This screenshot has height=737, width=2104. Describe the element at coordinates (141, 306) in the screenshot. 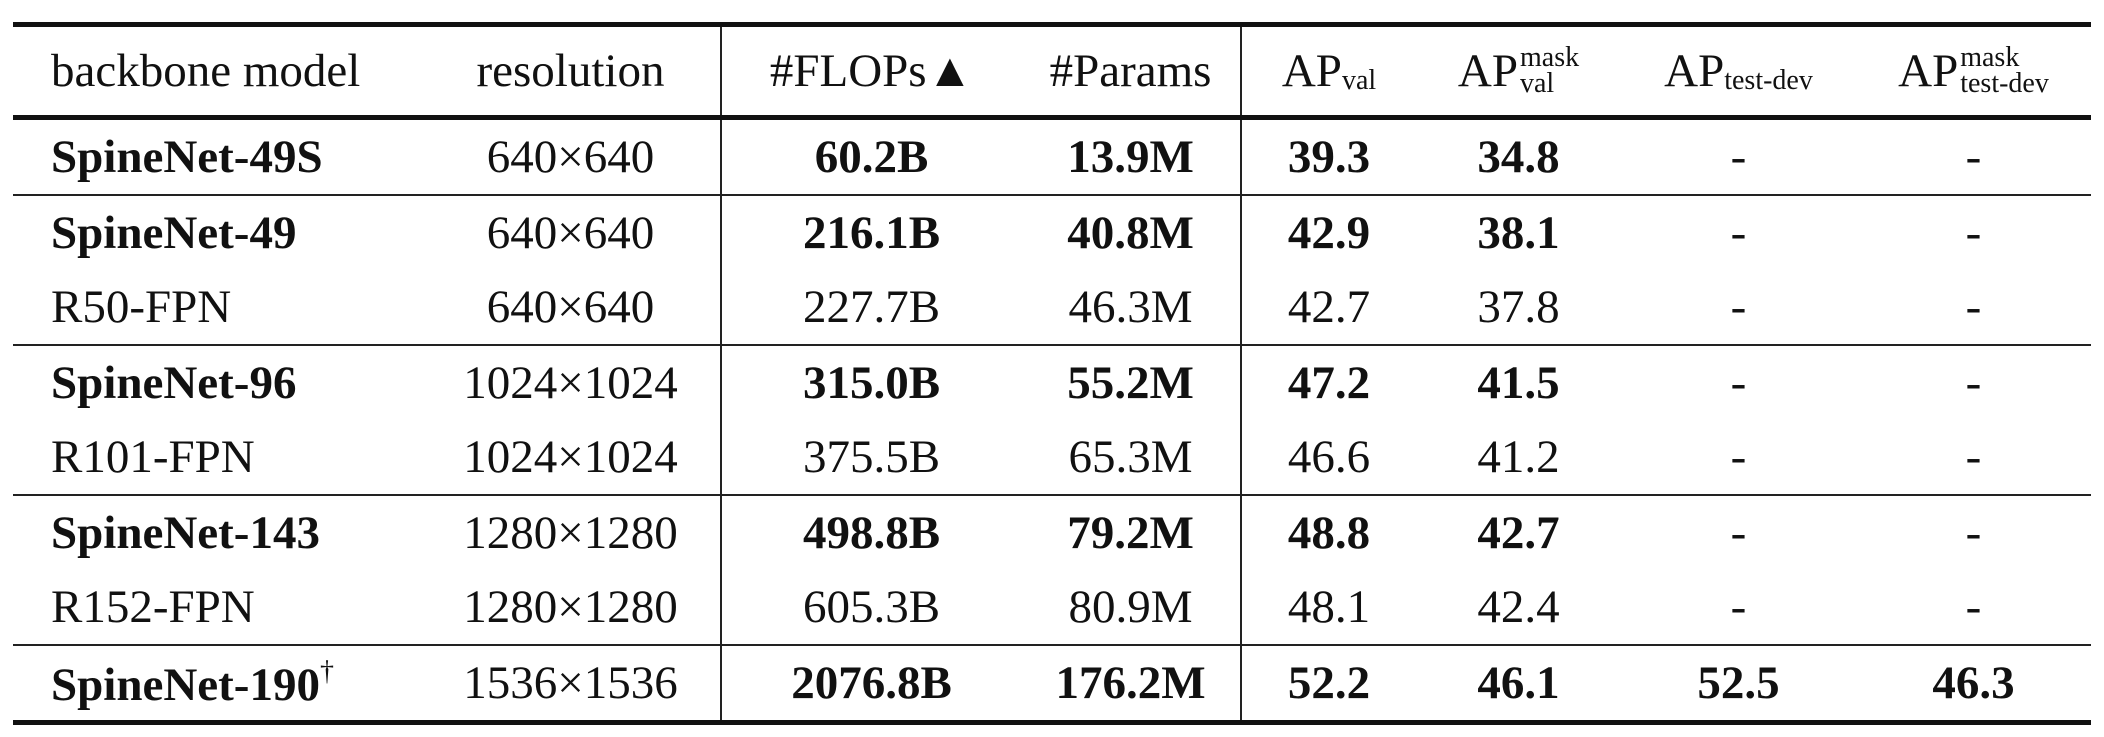

I see `cell-model: R50-FPN` at that location.